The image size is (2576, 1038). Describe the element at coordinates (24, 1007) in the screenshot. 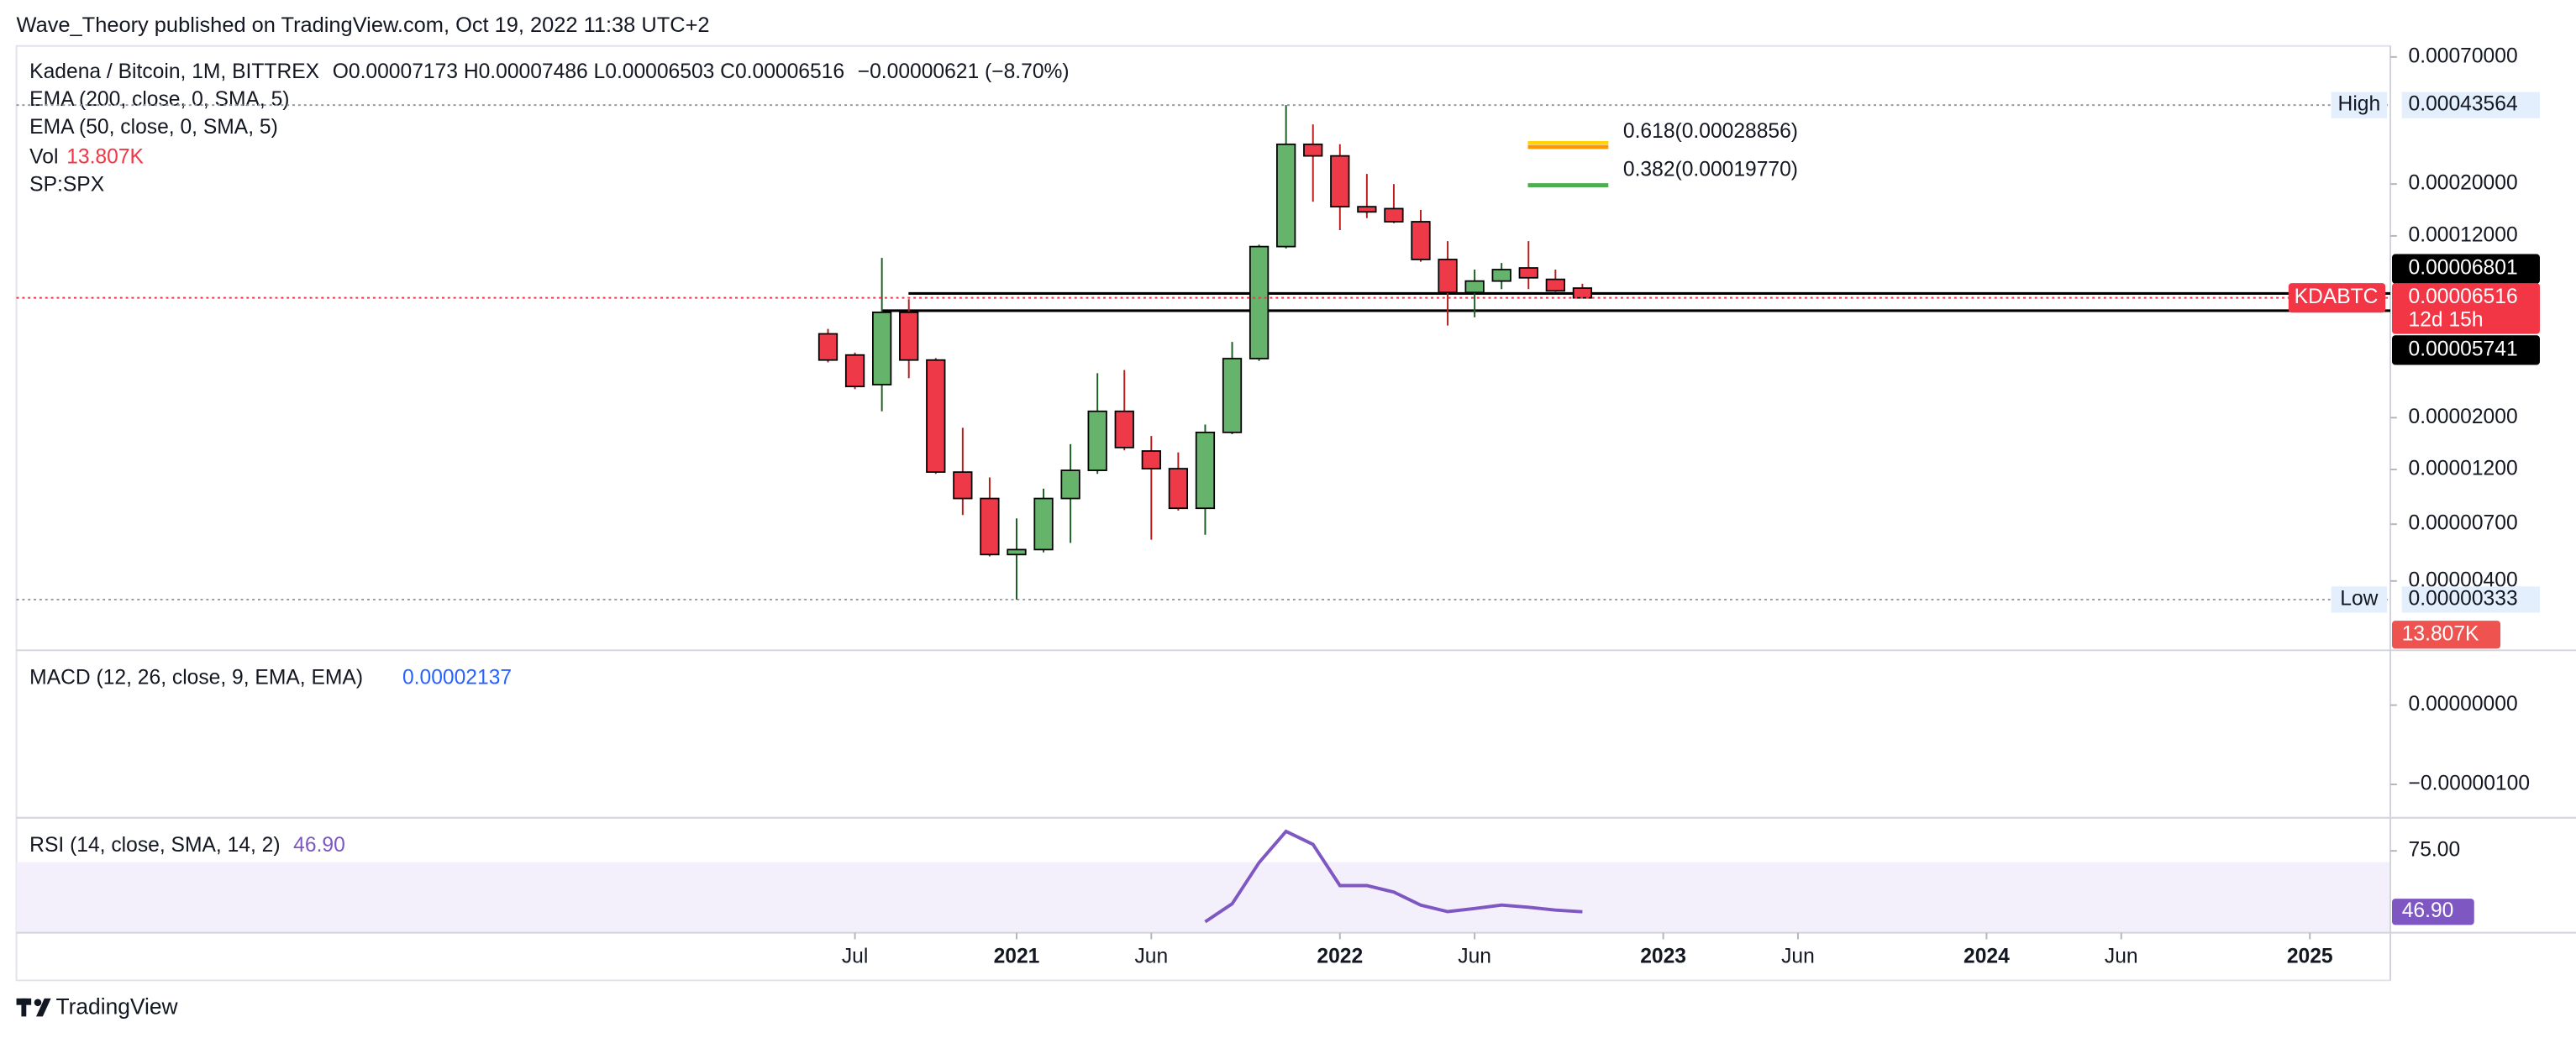

I see `logo-bar` at that location.